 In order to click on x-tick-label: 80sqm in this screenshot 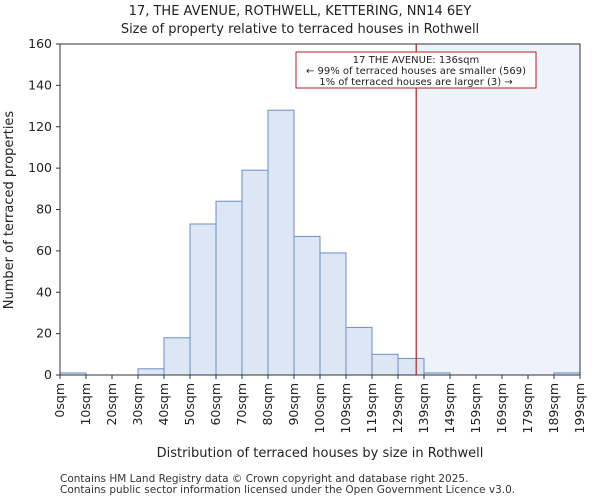, I will do `click(267, 404)`.